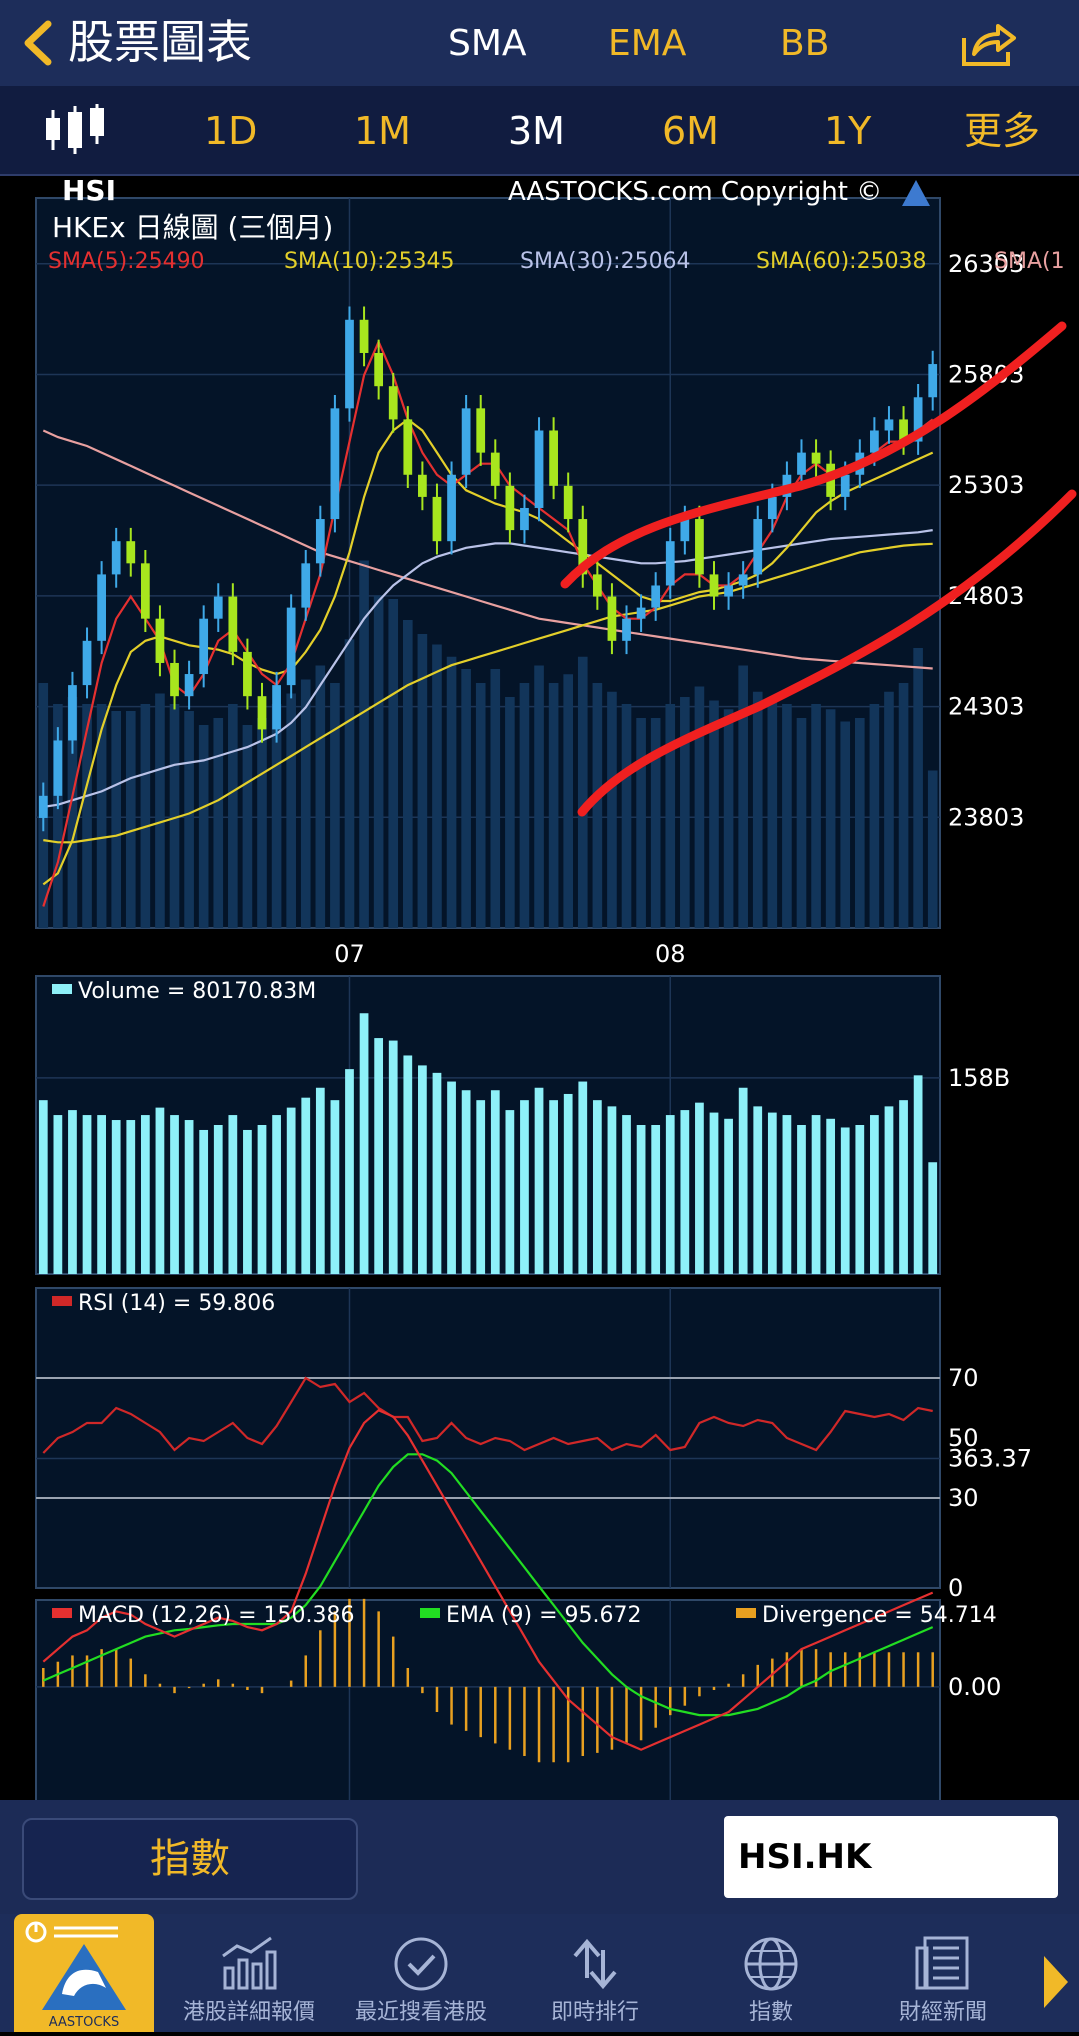 Image resolution: width=1079 pixels, height=2036 pixels. What do you see at coordinates (536, 131) in the screenshot?
I see `period-3m: 3M` at bounding box center [536, 131].